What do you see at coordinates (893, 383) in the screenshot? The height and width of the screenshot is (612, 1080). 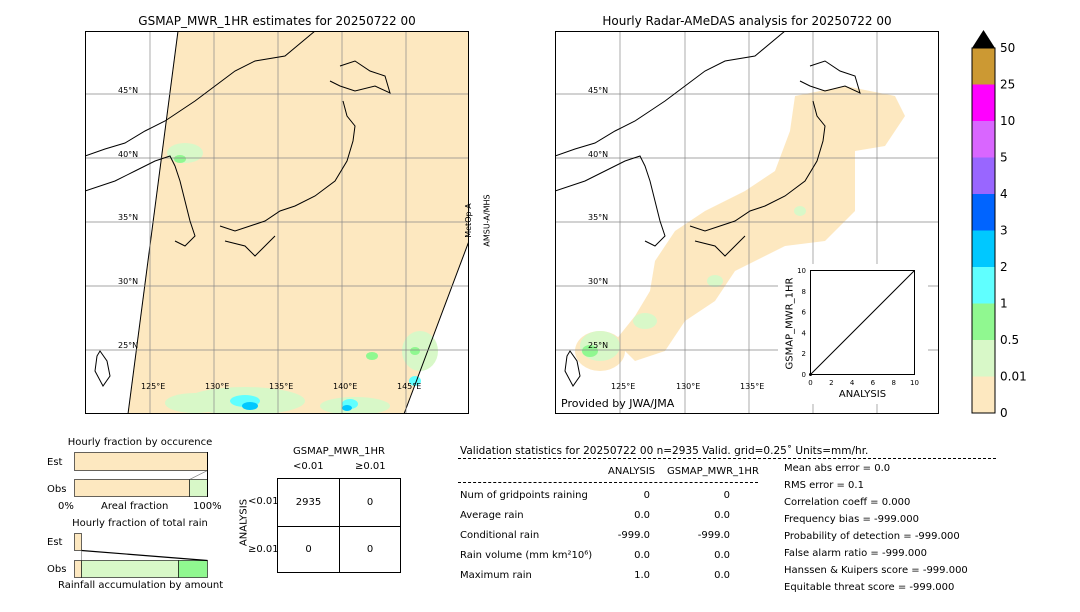 I see `x-tick-label: 8` at bounding box center [893, 383].